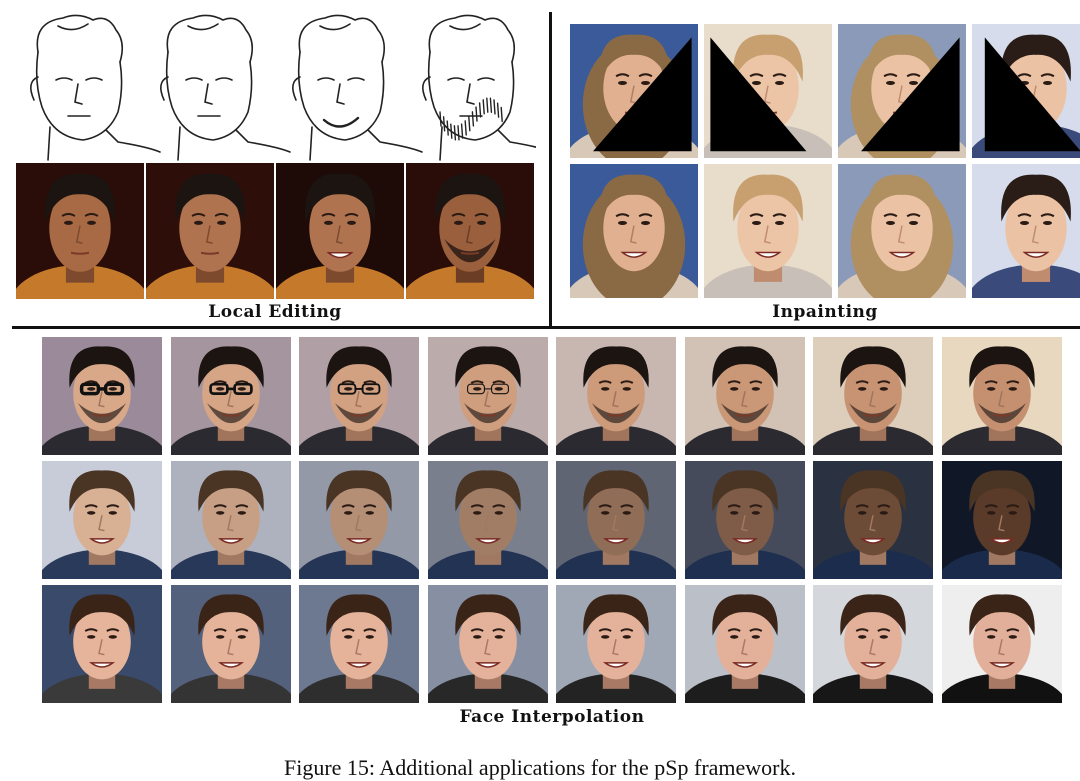  I want to click on interp-face-r2-c7, so click(873, 520).